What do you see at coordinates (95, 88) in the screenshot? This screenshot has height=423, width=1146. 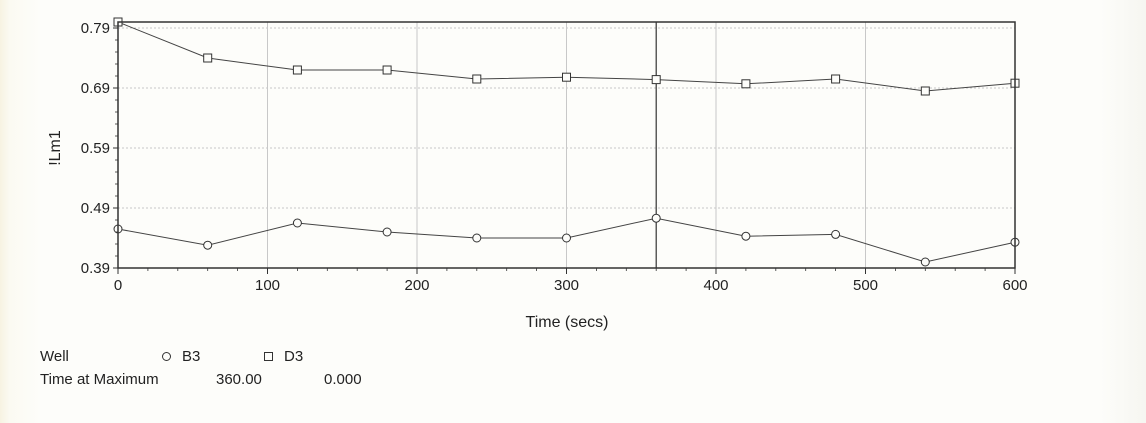 I see `y-tick-label: 0.69` at bounding box center [95, 88].